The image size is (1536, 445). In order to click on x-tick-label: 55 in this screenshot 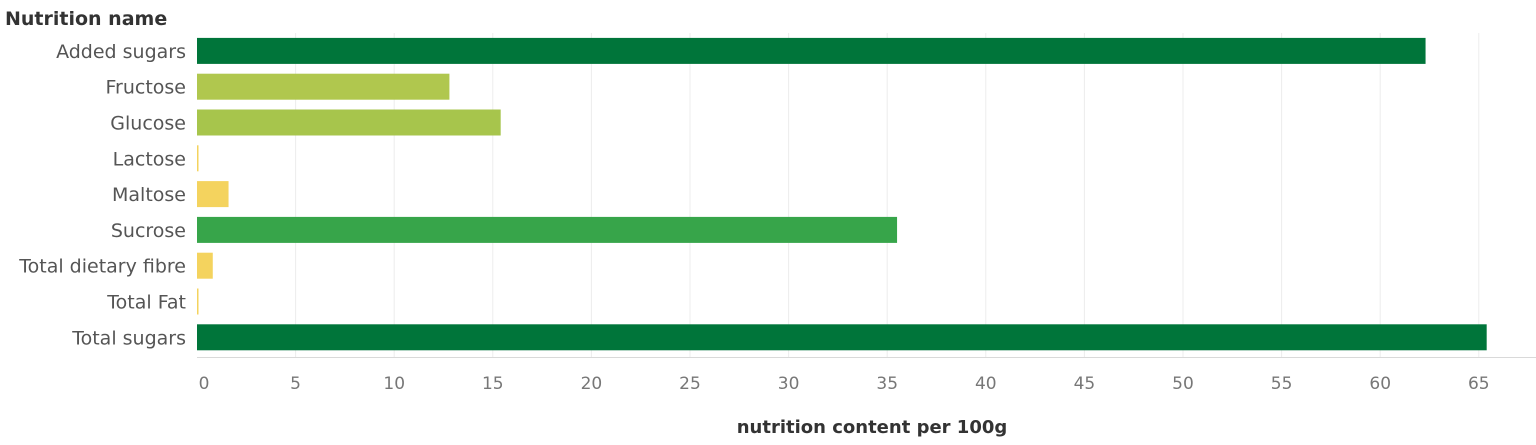, I will do `click(1282, 384)`.